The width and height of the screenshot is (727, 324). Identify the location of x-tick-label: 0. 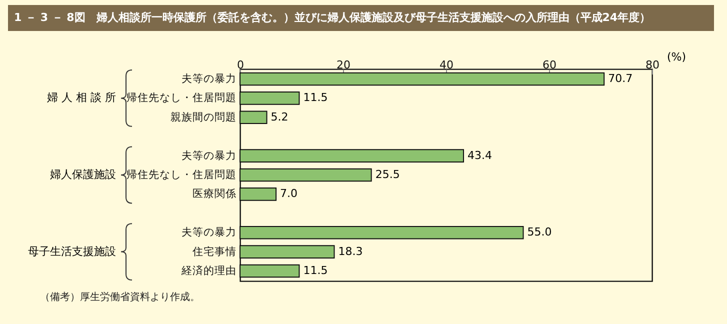
(240, 65).